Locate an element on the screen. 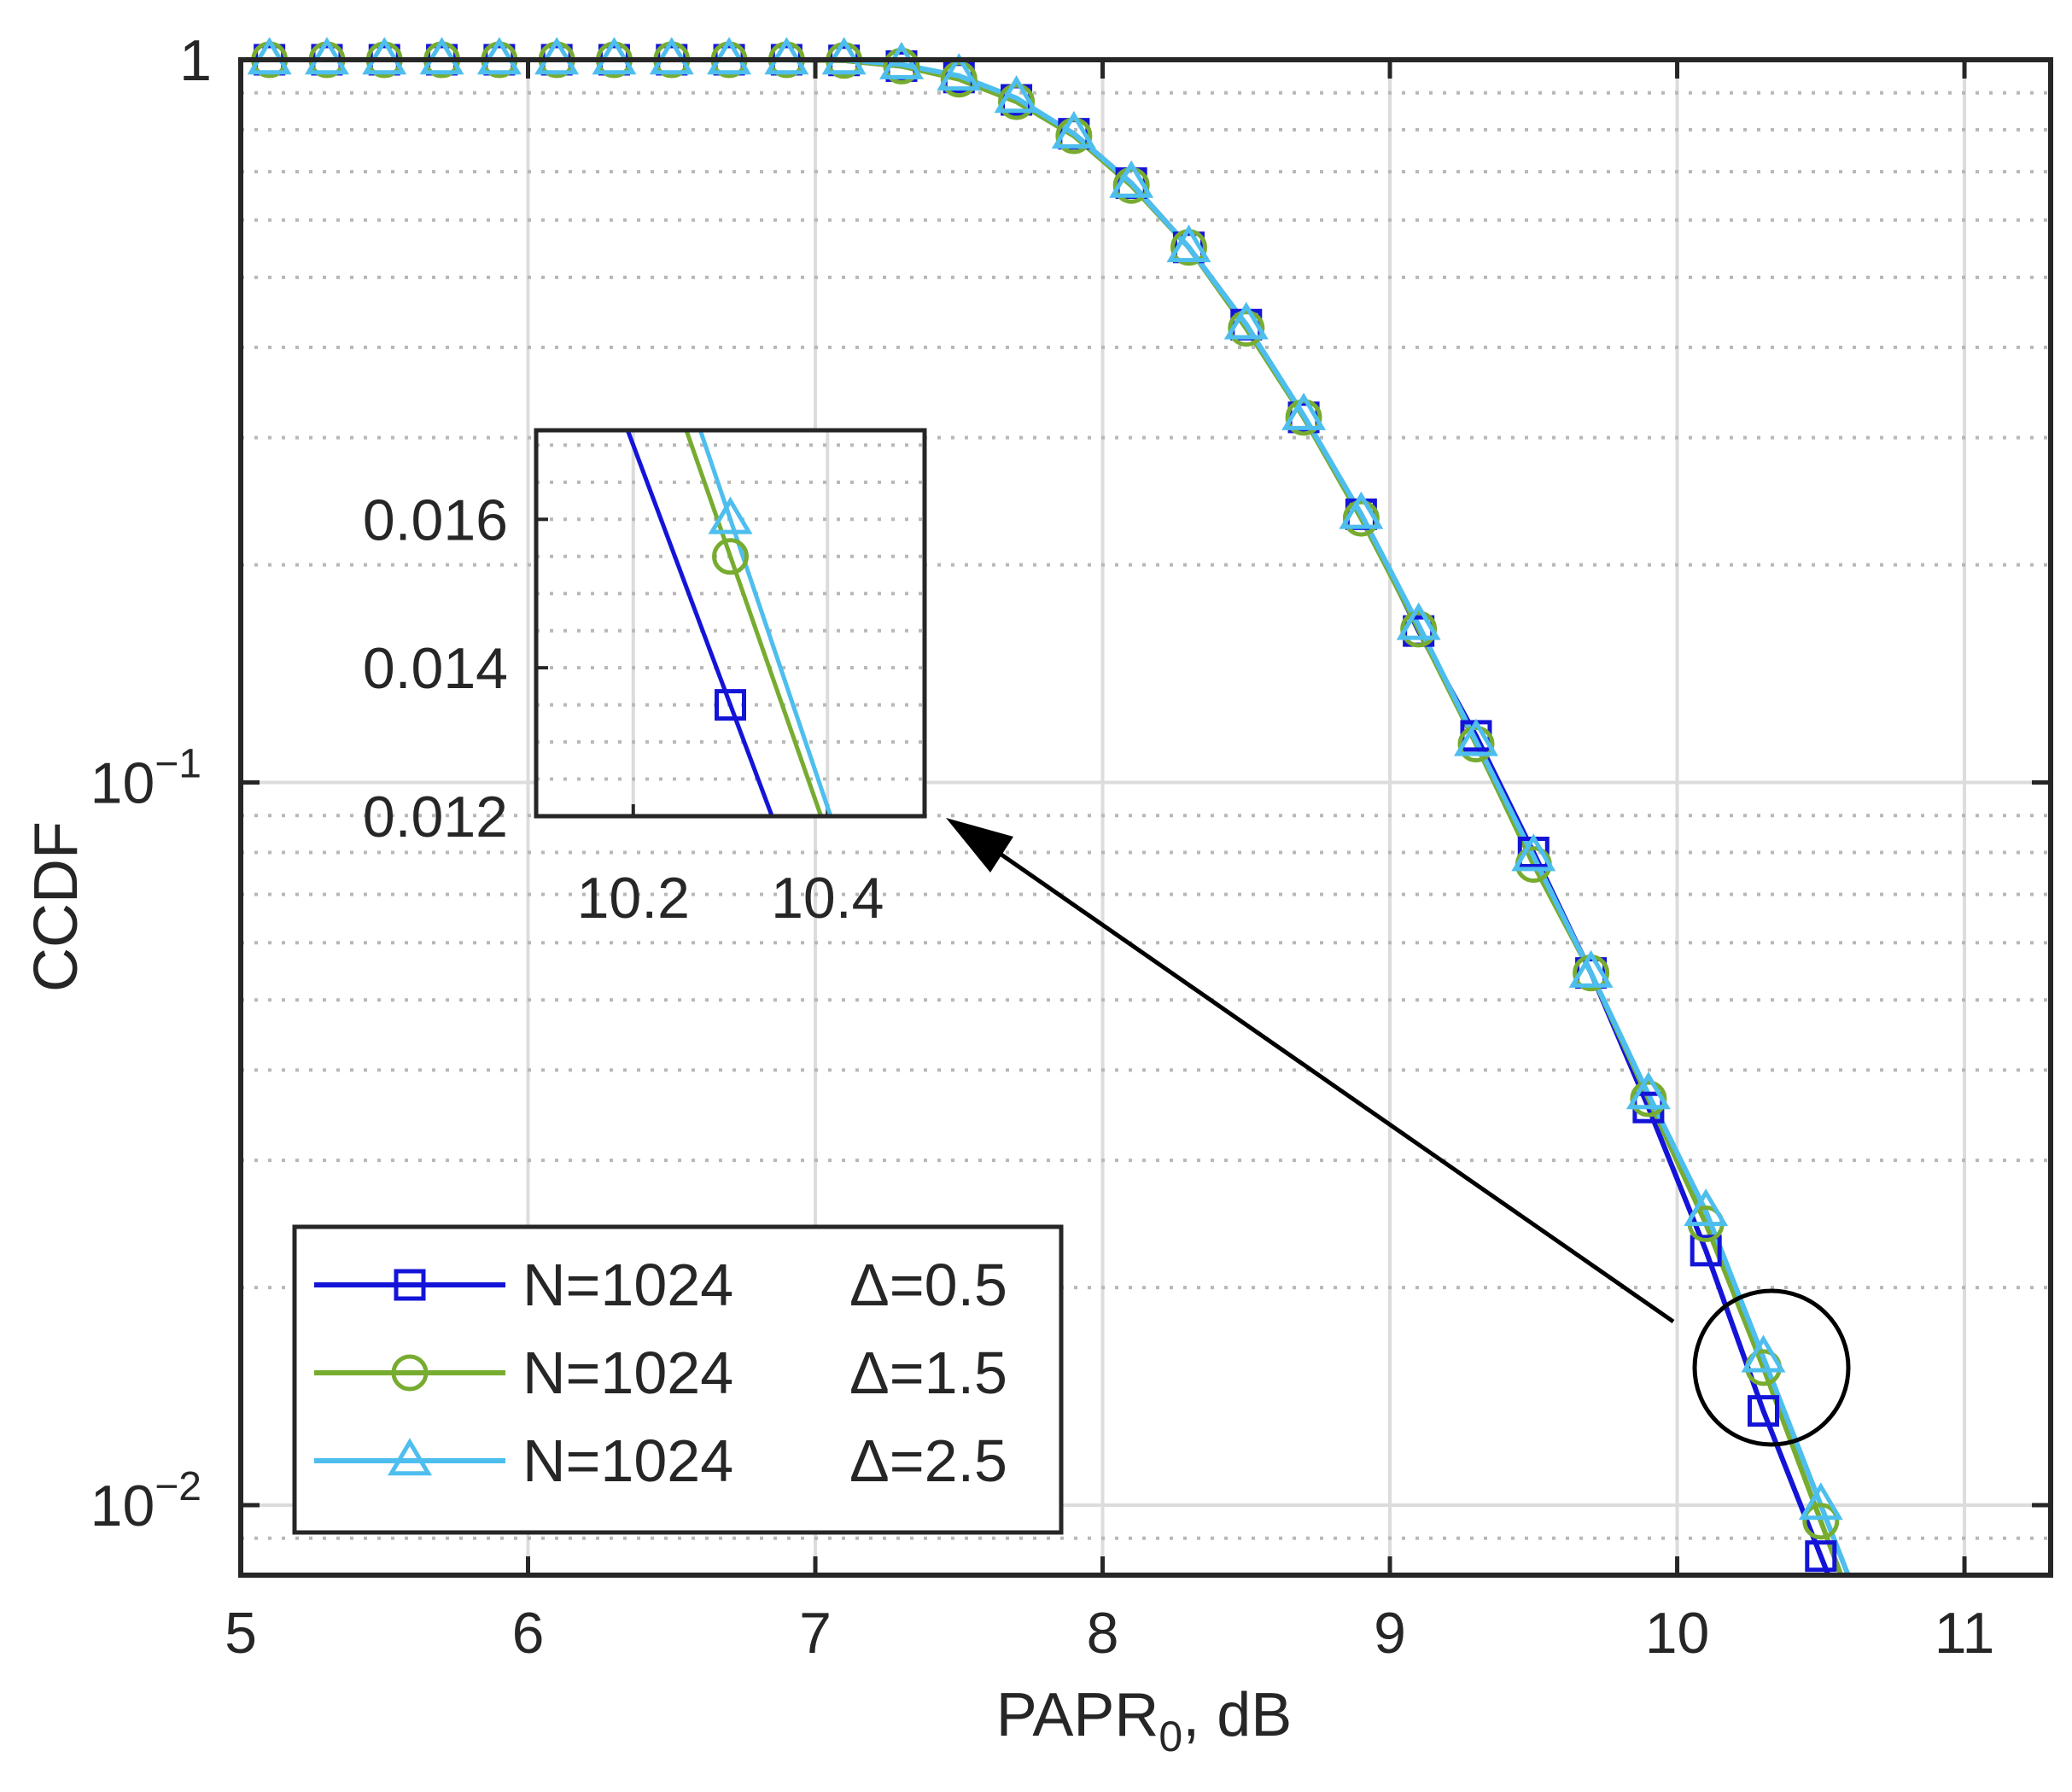 This screenshot has height=1792, width=2072. inset-y-tick-labels: 0.012 0.014 0.016 is located at coordinates (435, 668).